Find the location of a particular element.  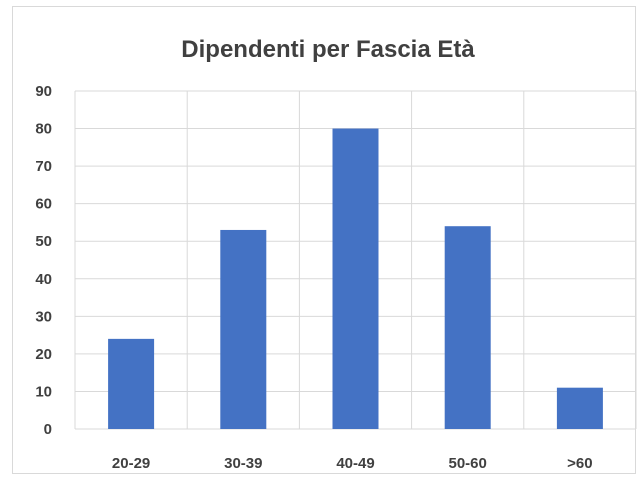

y-tick-label: 10 is located at coordinates (43, 391).